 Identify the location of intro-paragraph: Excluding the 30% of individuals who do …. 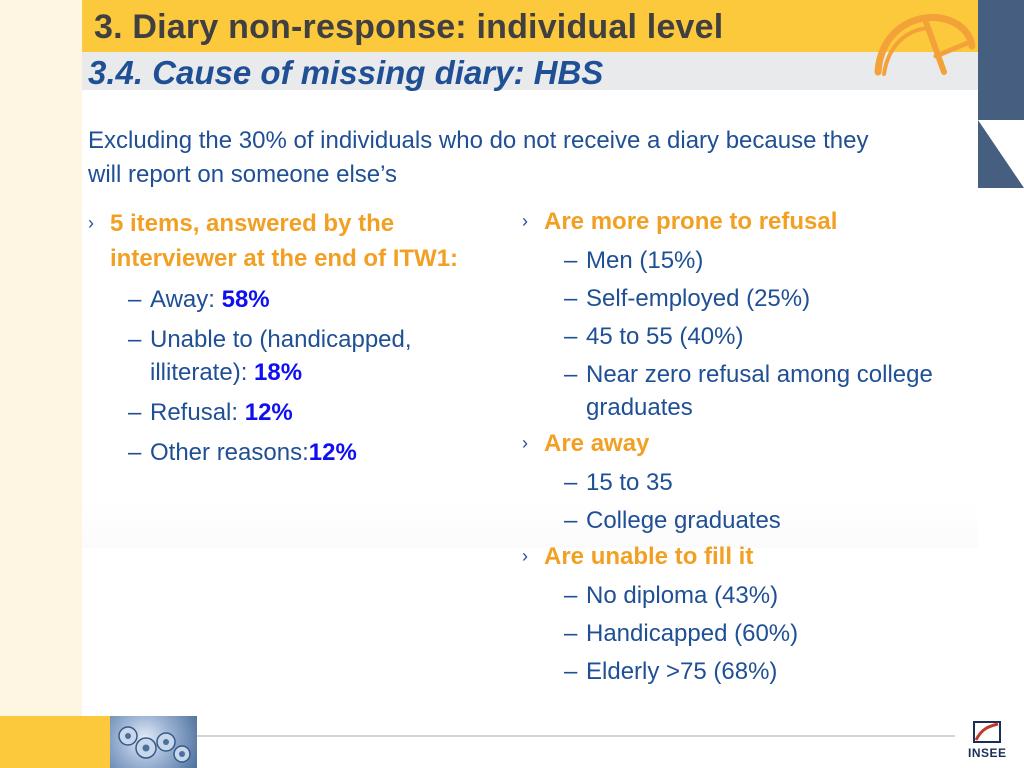
(478, 157).